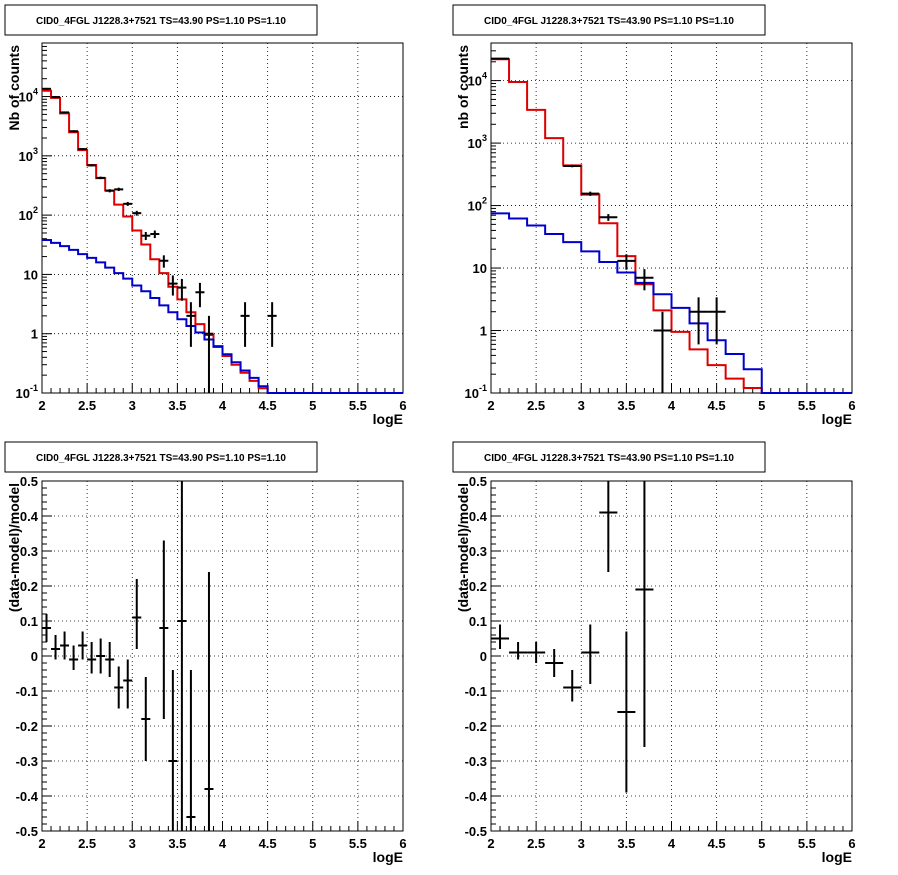 This screenshot has width=898, height=875. Describe the element at coordinates (478, 551) in the screenshot. I see `y-tick-label: 0.3` at that location.